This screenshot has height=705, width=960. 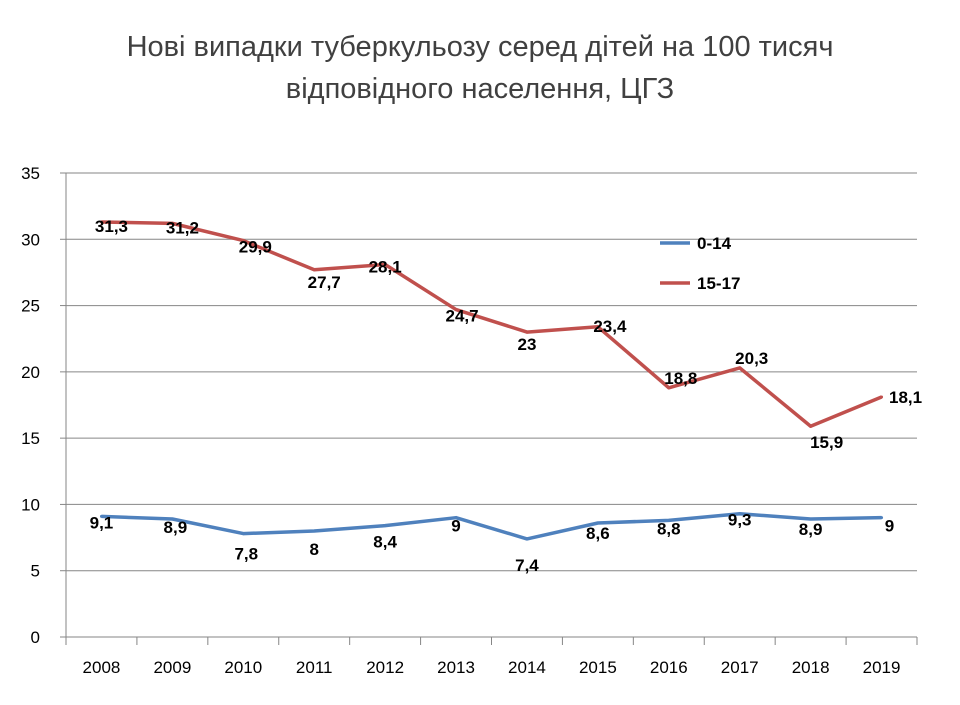 I want to click on x-tick-label-2016: 2016, so click(x=669, y=667).